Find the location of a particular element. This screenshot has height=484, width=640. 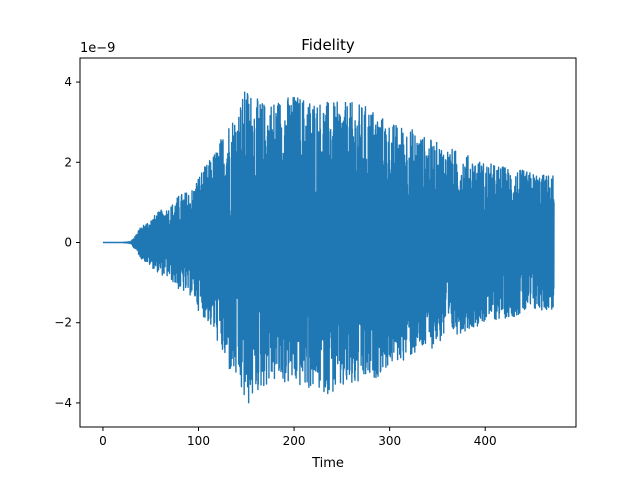

x-tick-label: 400 is located at coordinates (485, 441).